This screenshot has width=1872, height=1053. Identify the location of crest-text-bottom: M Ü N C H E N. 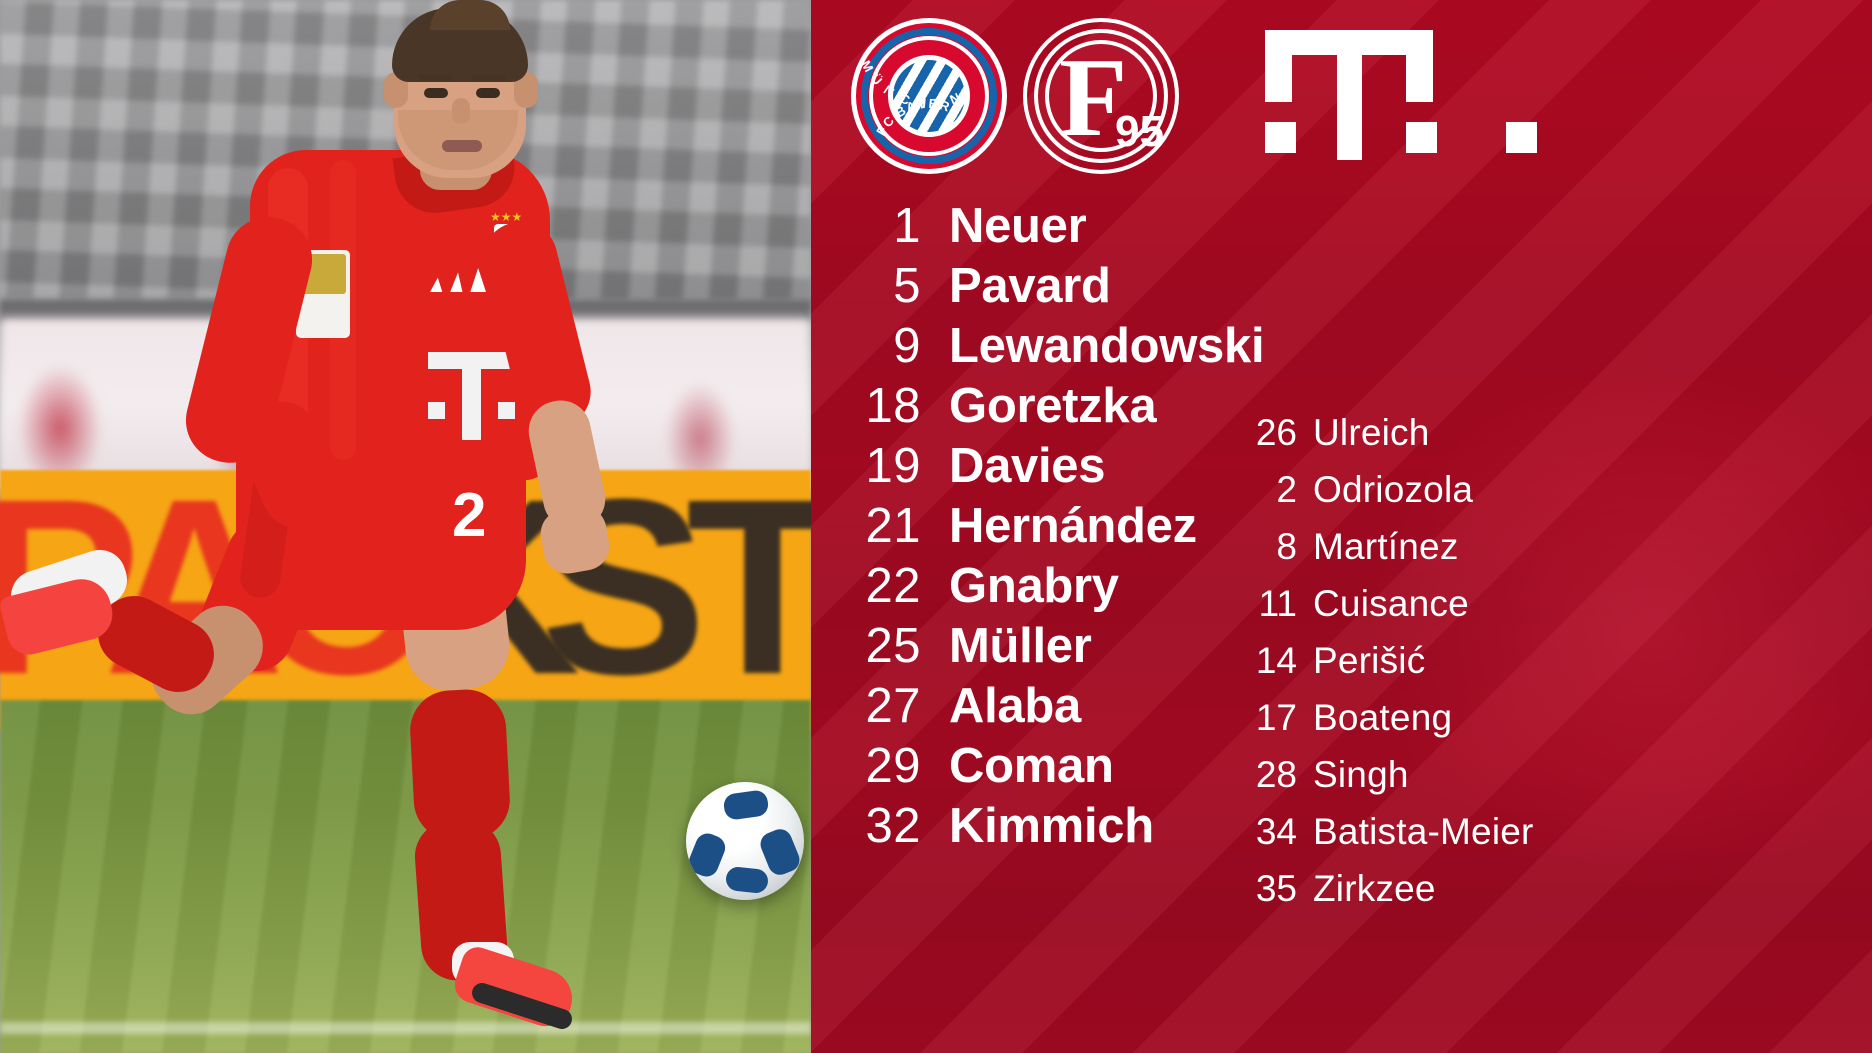
(910, 84).